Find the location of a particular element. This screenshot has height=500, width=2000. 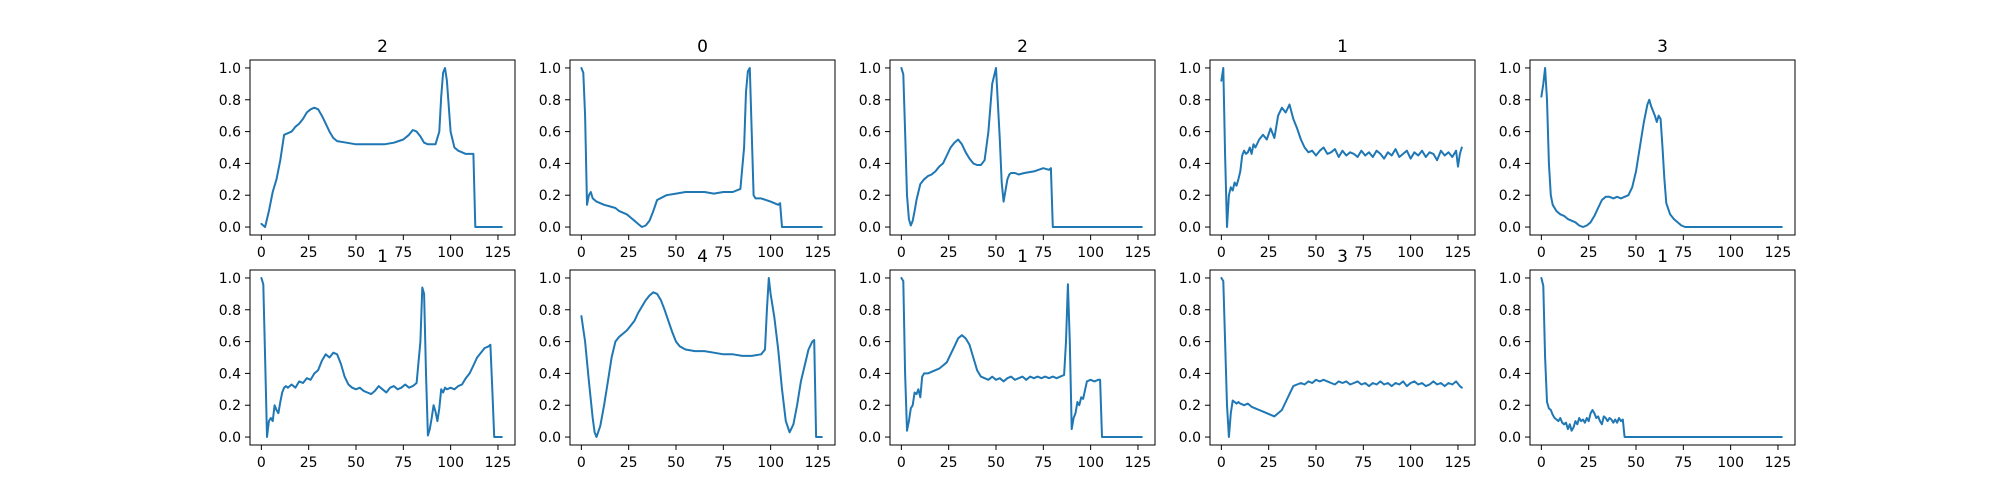

subplot-title: 4 is located at coordinates (702, 257).